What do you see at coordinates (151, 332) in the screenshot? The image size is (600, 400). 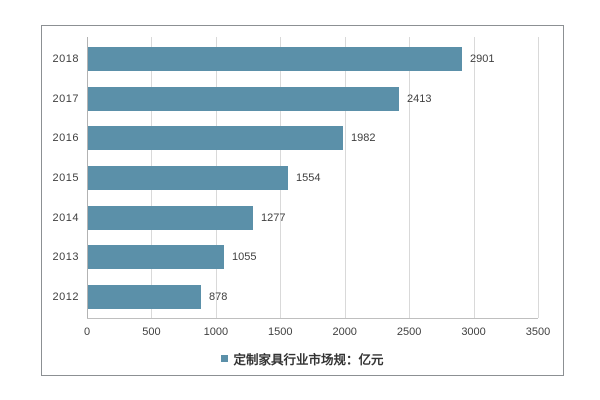 I see `x-axis-tick-label: 500` at bounding box center [151, 332].